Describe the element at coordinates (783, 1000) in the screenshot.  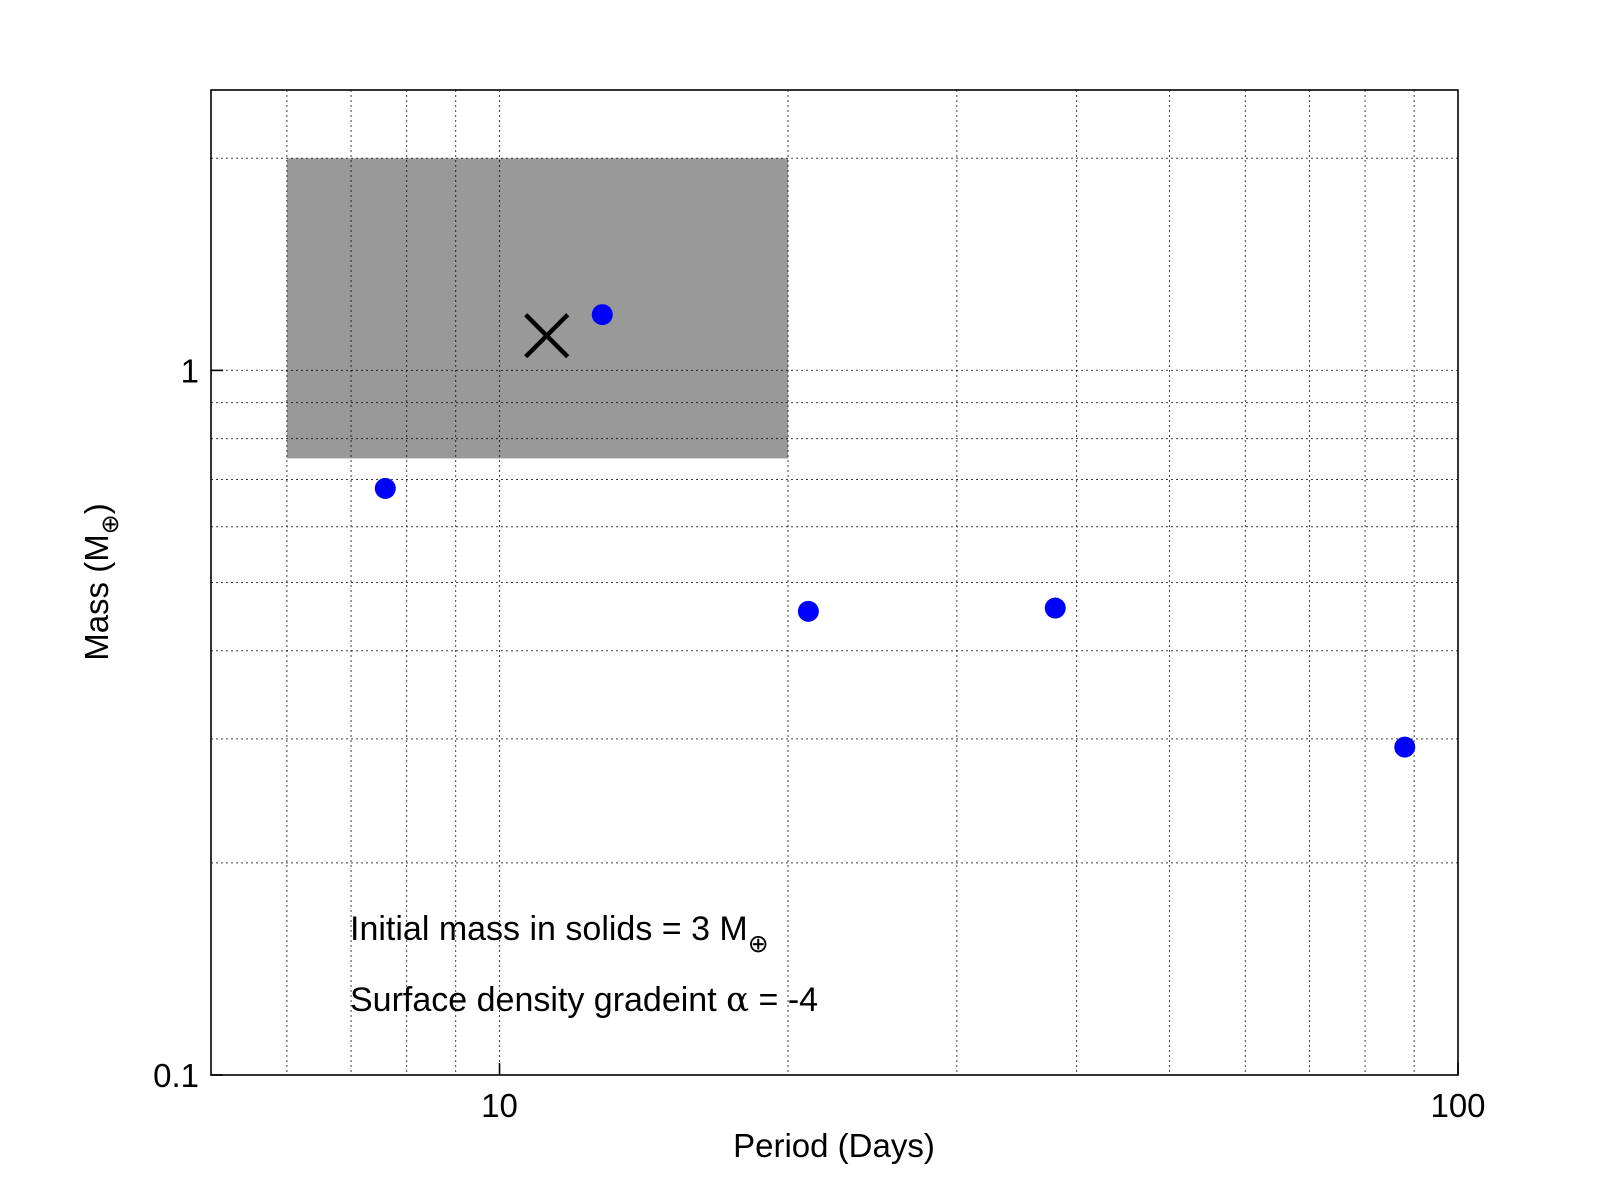
I see `annotation-surface-density-value: = -4` at that location.